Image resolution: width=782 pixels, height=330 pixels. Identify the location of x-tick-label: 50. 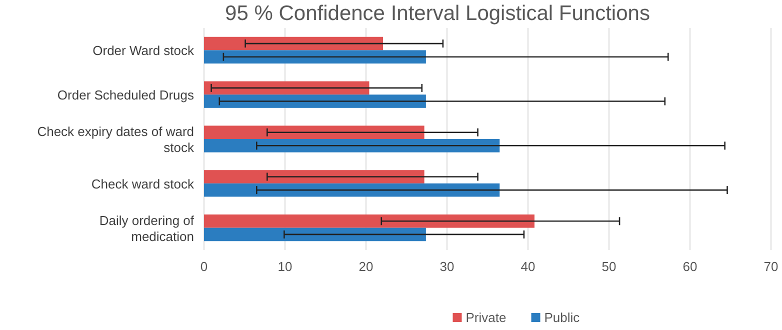
(609, 266).